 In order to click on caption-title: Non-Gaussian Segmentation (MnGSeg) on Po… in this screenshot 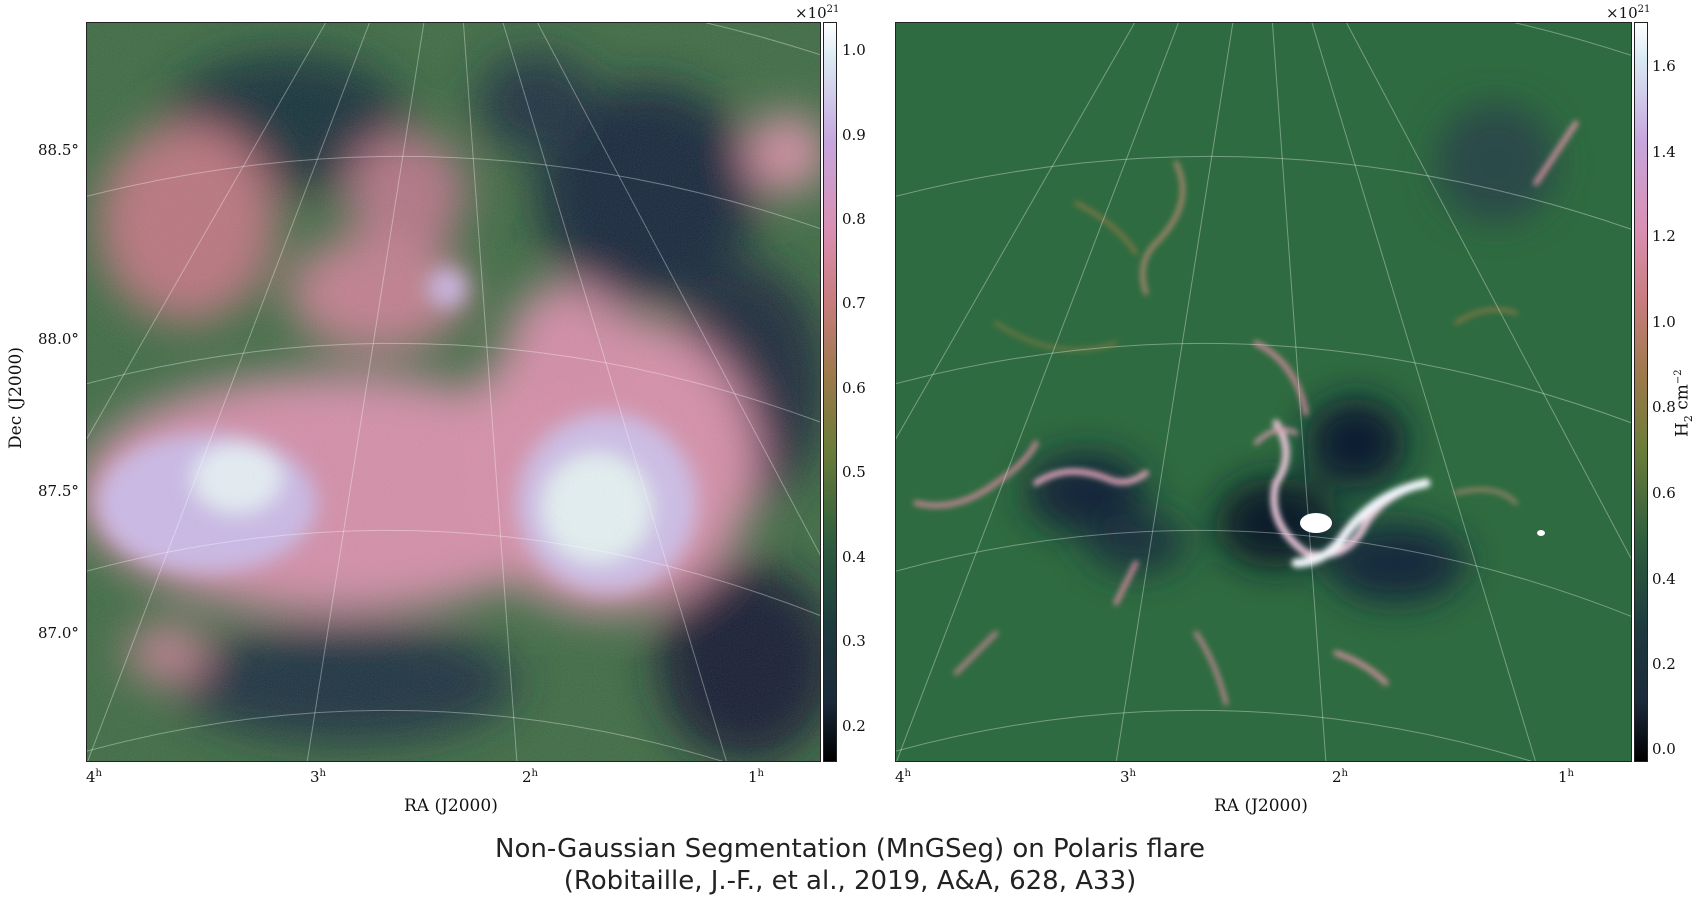, I will do `click(850, 849)`.